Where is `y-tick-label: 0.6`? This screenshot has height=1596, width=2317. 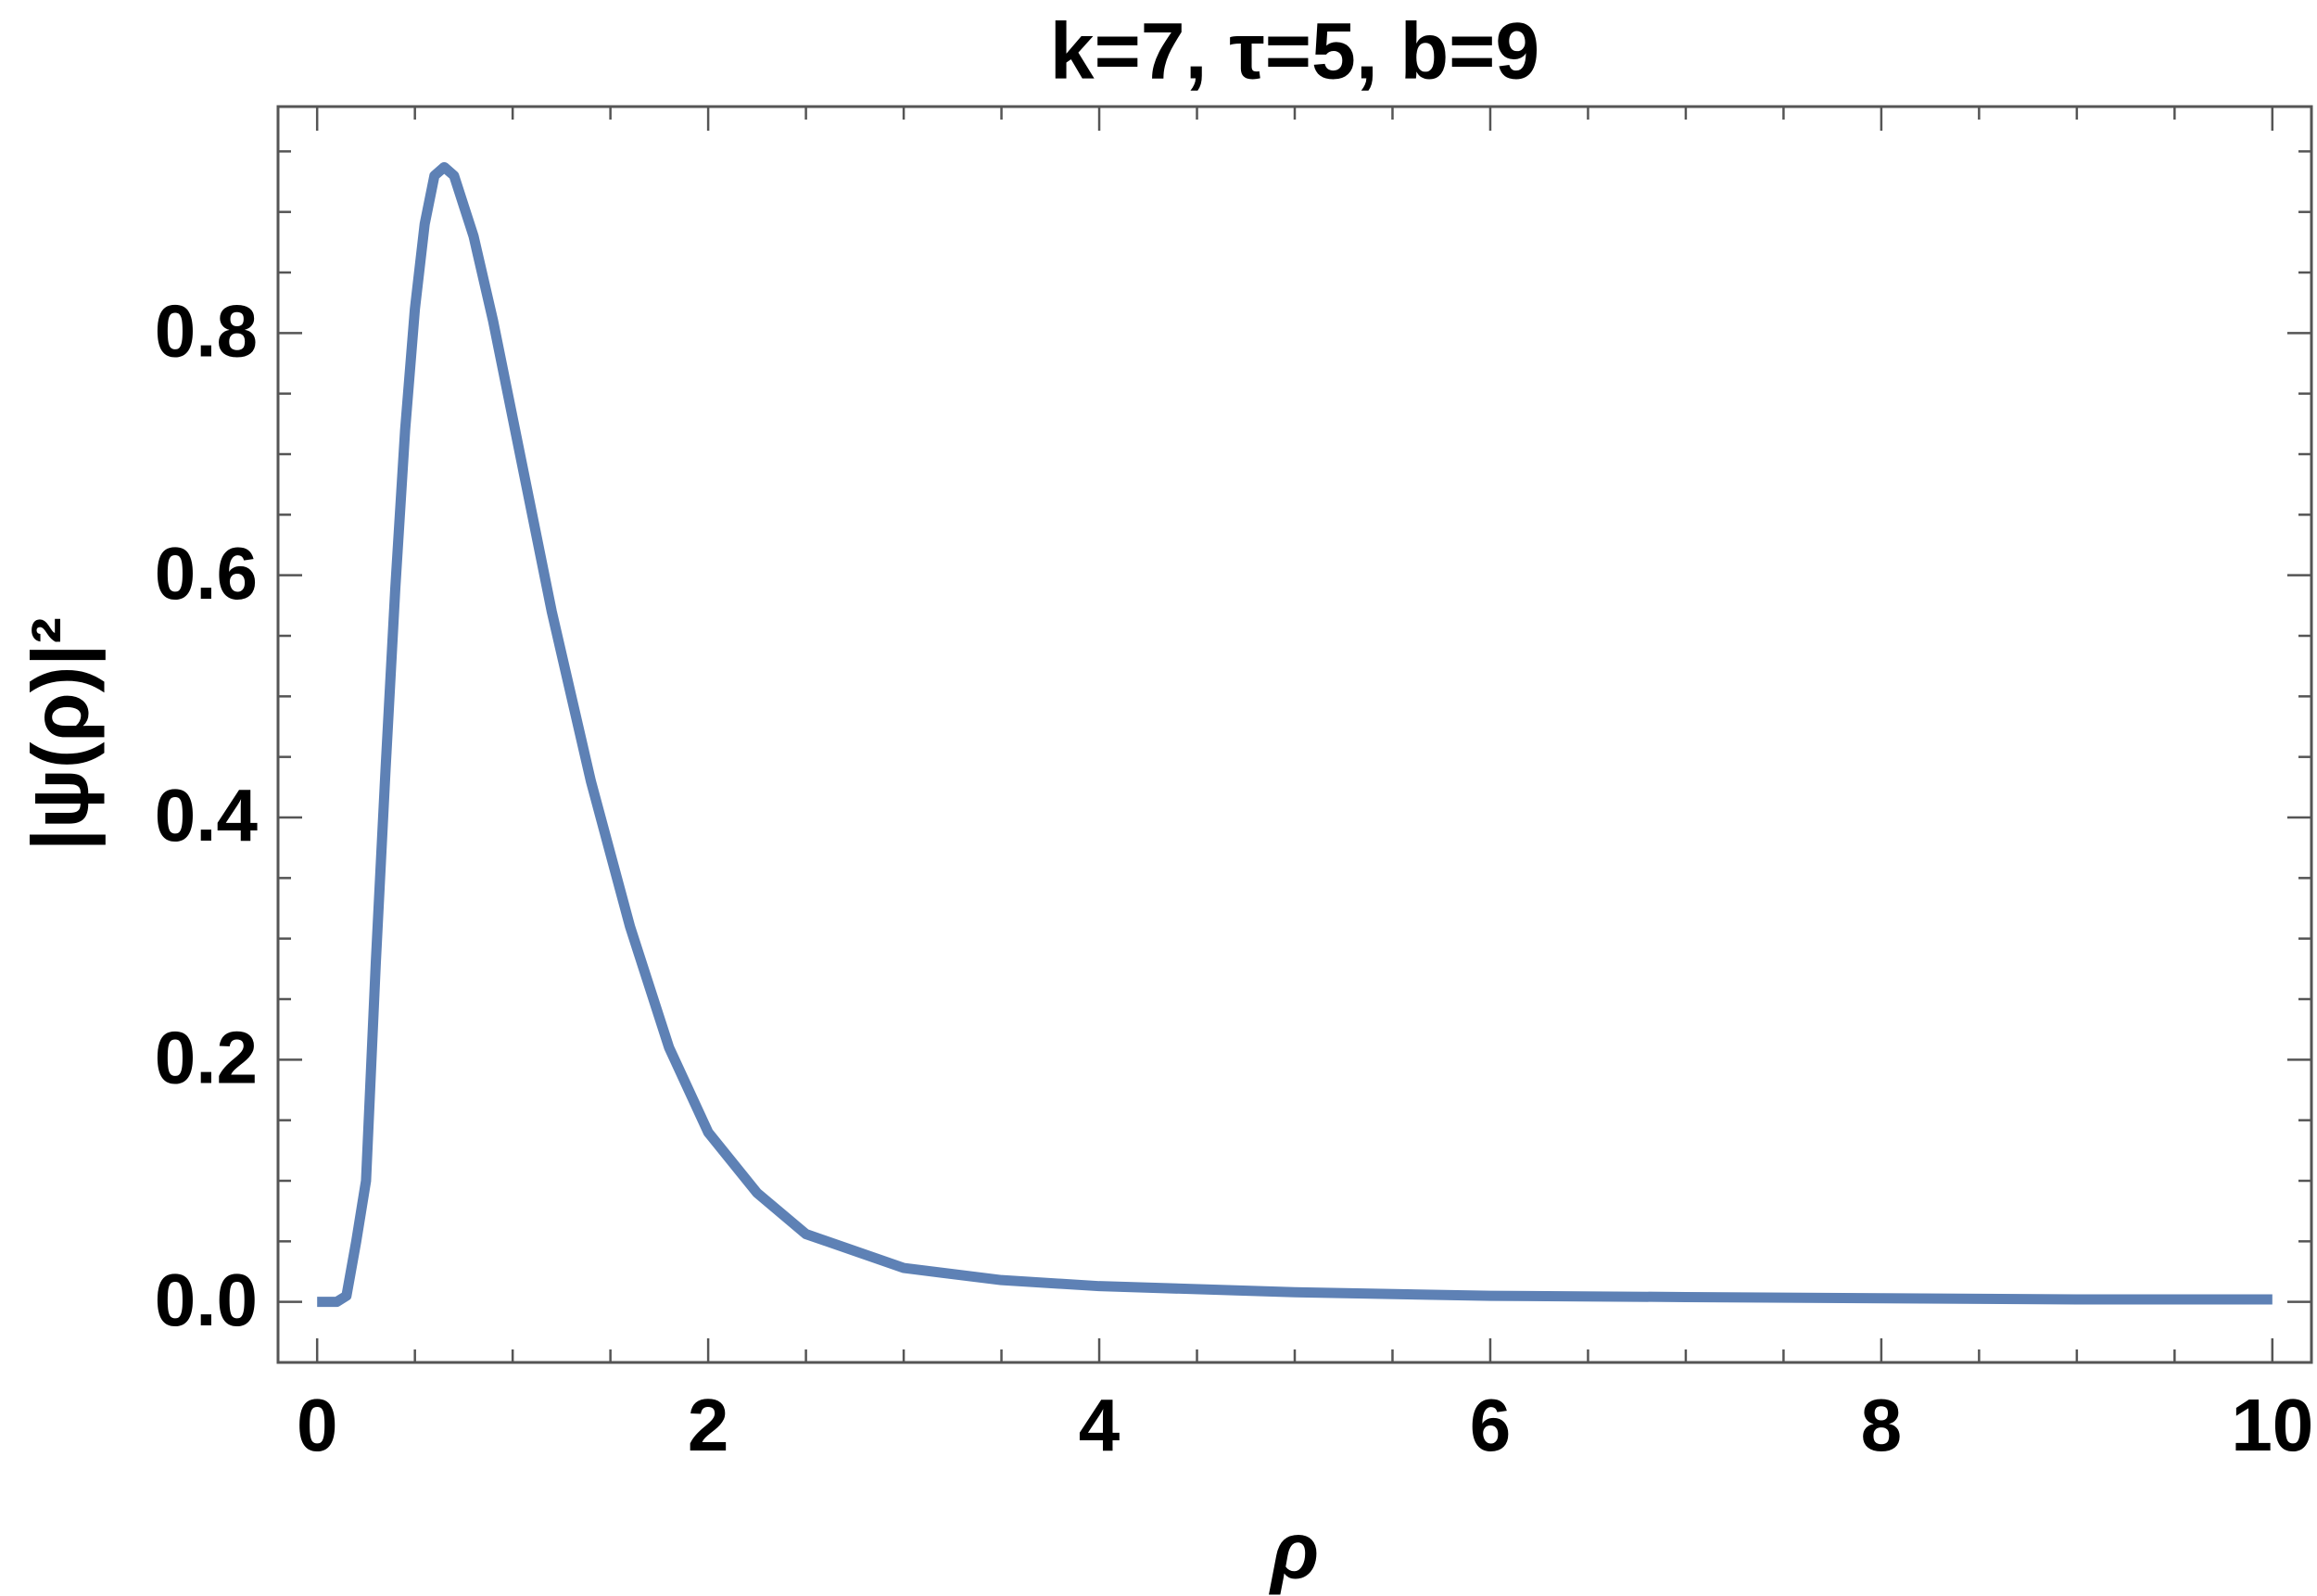 y-tick-label: 0.6 is located at coordinates (206, 573).